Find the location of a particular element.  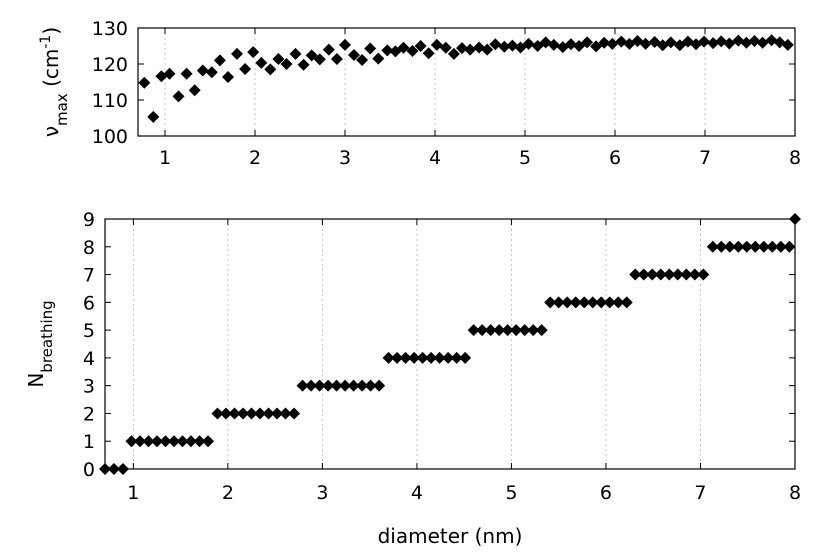

top-y-tick-labels: 100 110 120 130 is located at coordinates (110, 83).